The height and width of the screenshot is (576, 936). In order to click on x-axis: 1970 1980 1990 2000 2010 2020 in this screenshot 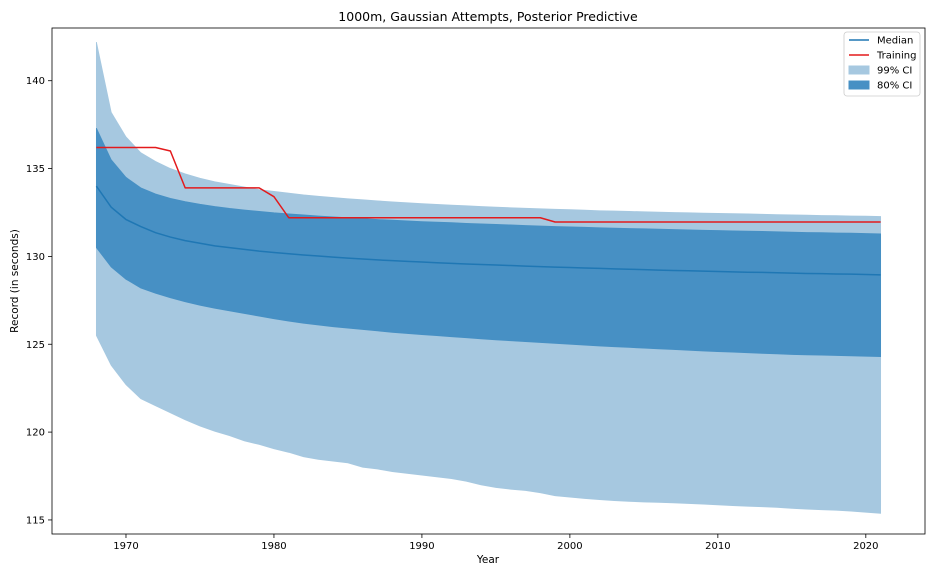, I will do `click(496, 543)`.